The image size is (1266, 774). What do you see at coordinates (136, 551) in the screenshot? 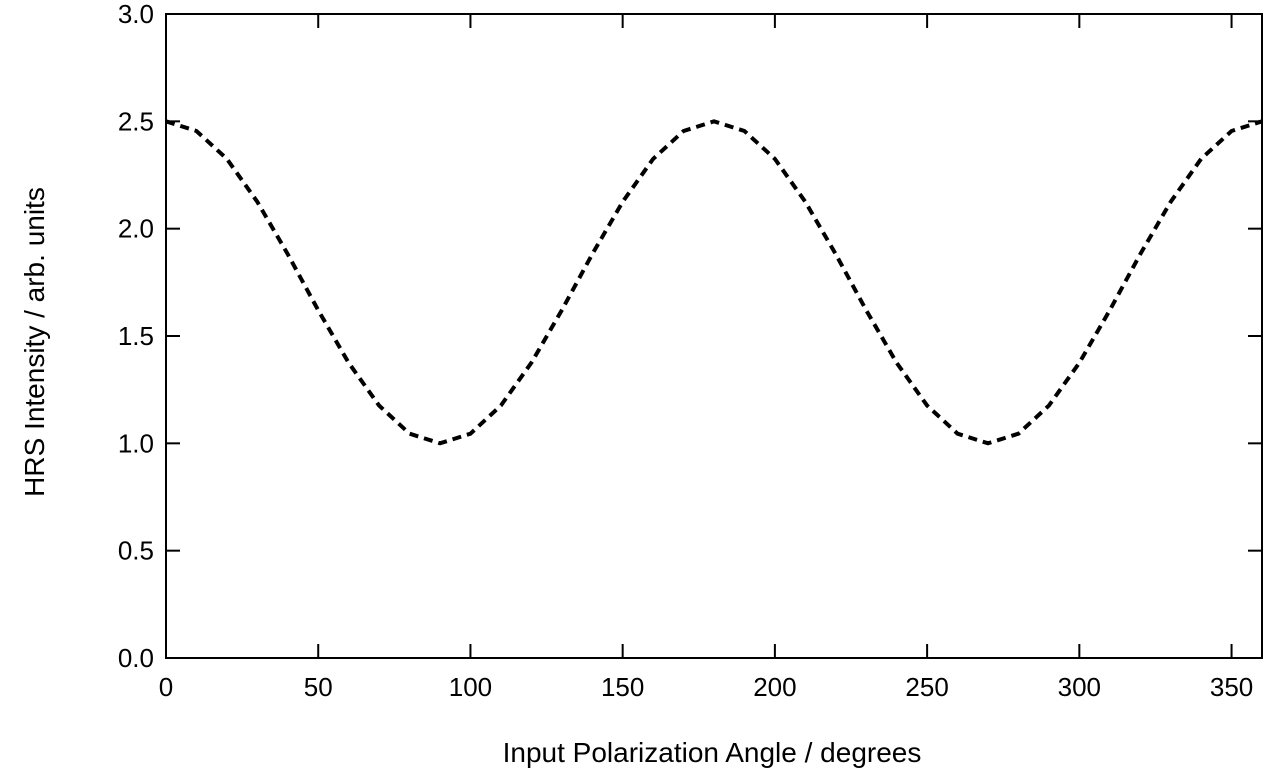
I see `y-tick-label: 0.5` at bounding box center [136, 551].